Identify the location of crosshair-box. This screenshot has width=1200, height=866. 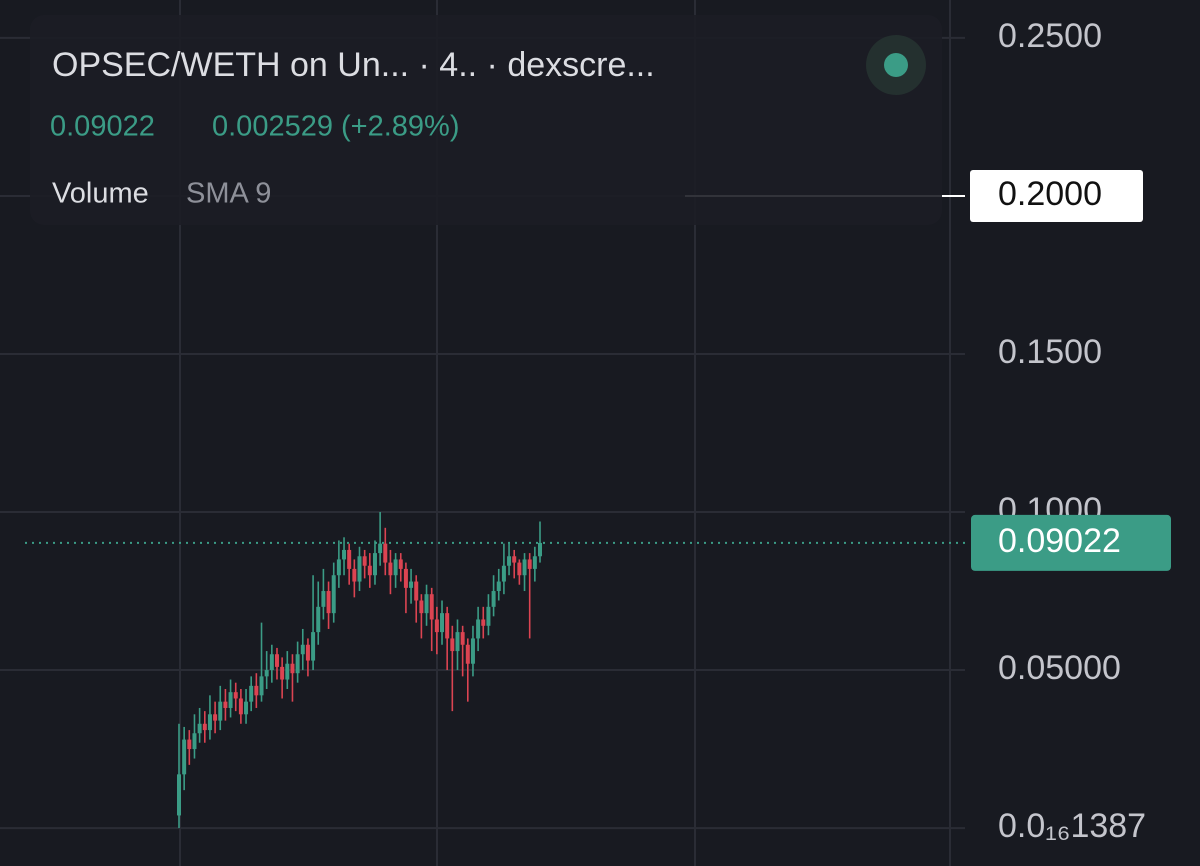
(1056, 195).